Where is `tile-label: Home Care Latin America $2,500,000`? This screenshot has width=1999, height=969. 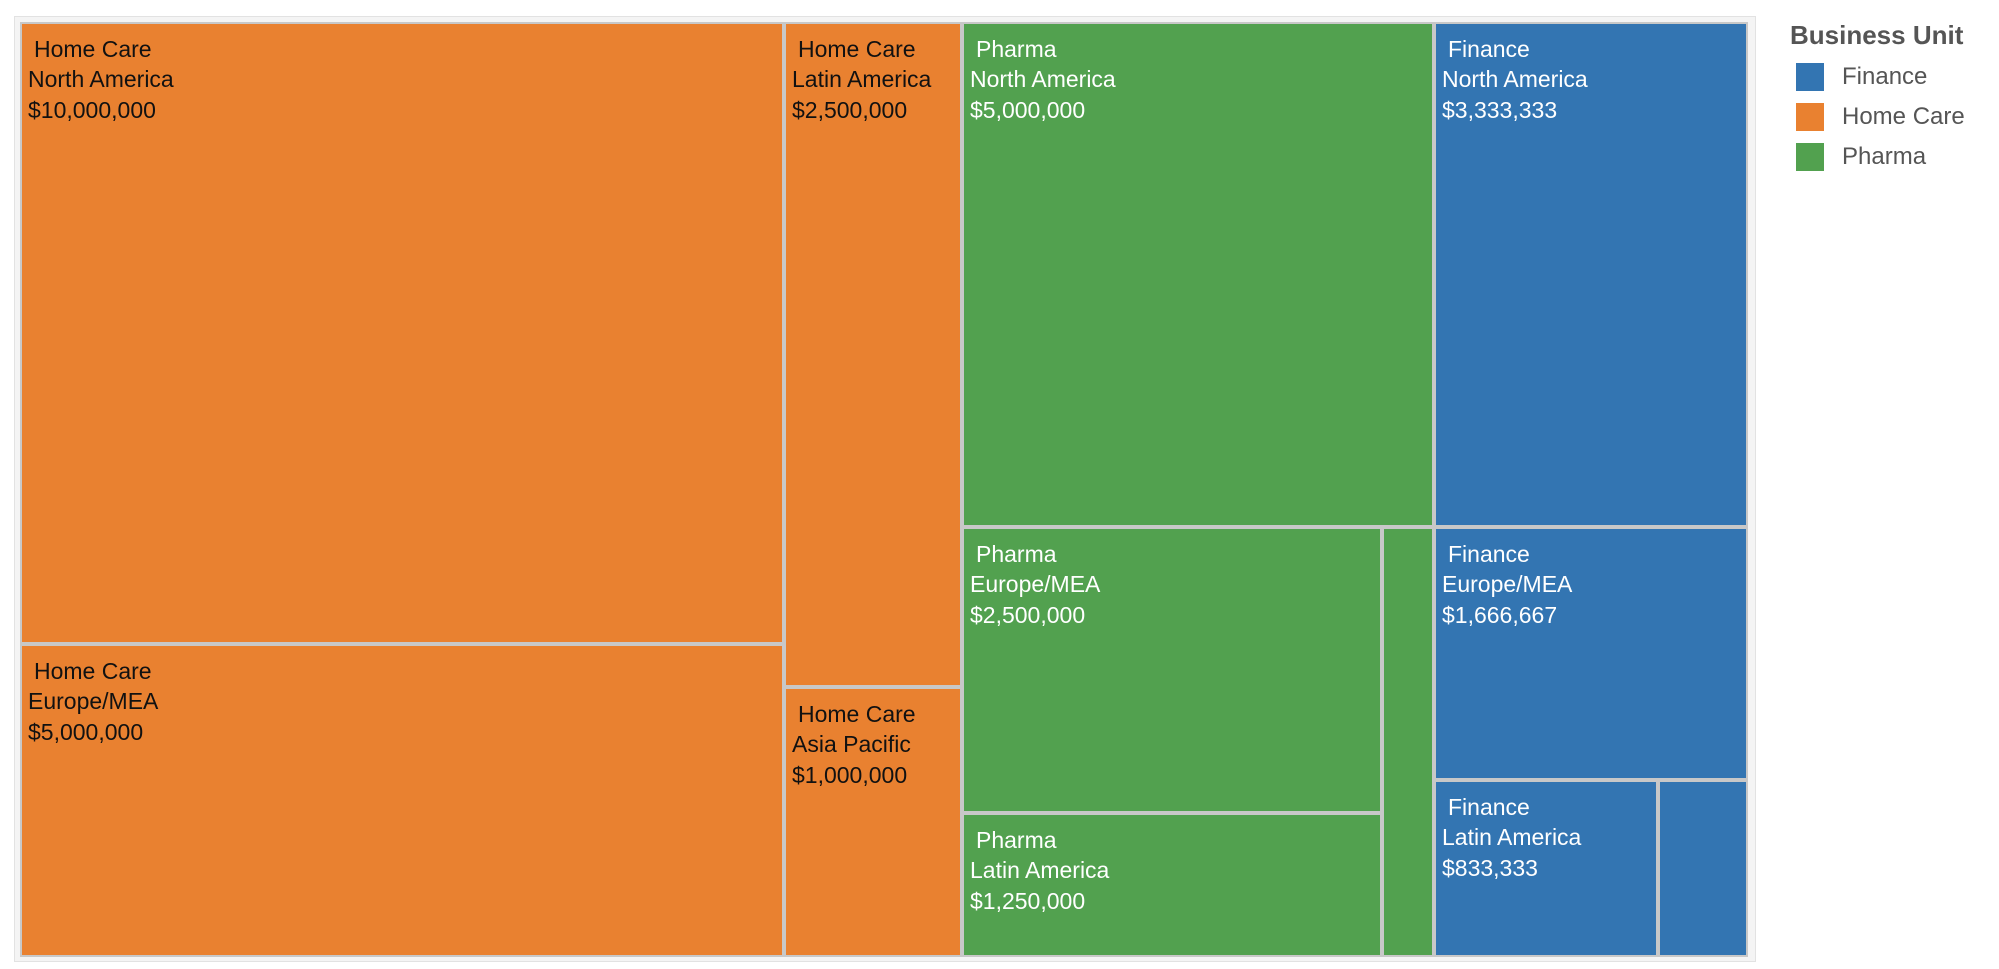
tile-label: Home Care Latin America $2,500,000 is located at coordinates (874, 79).